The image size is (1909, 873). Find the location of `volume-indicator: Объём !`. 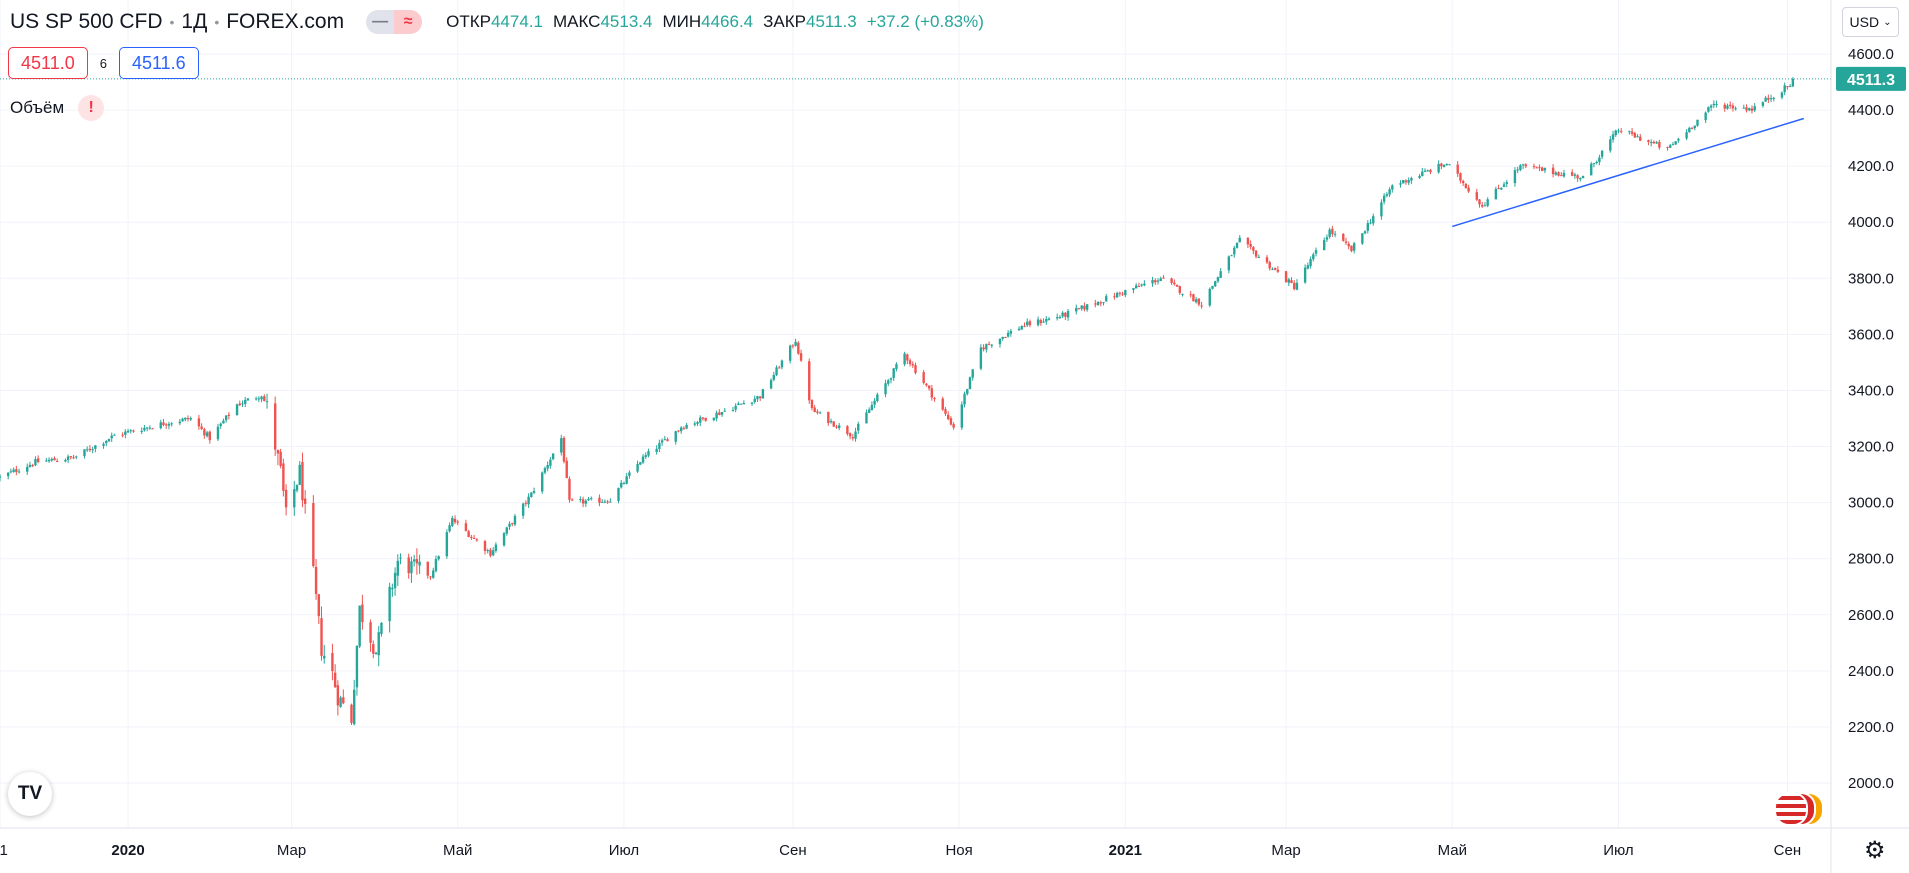

volume-indicator: Объём ! is located at coordinates (57, 108).